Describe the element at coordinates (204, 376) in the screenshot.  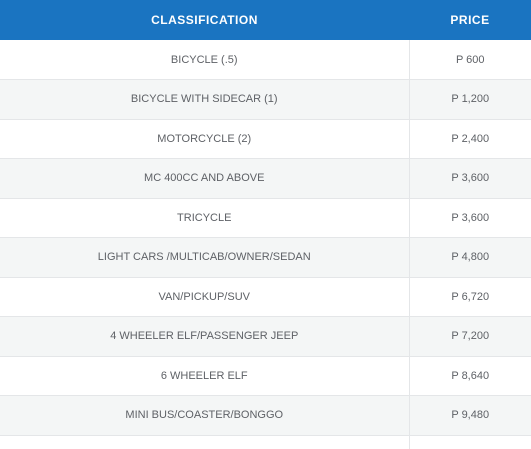
I see `classification-cell: 6 WHEELER ELF` at that location.